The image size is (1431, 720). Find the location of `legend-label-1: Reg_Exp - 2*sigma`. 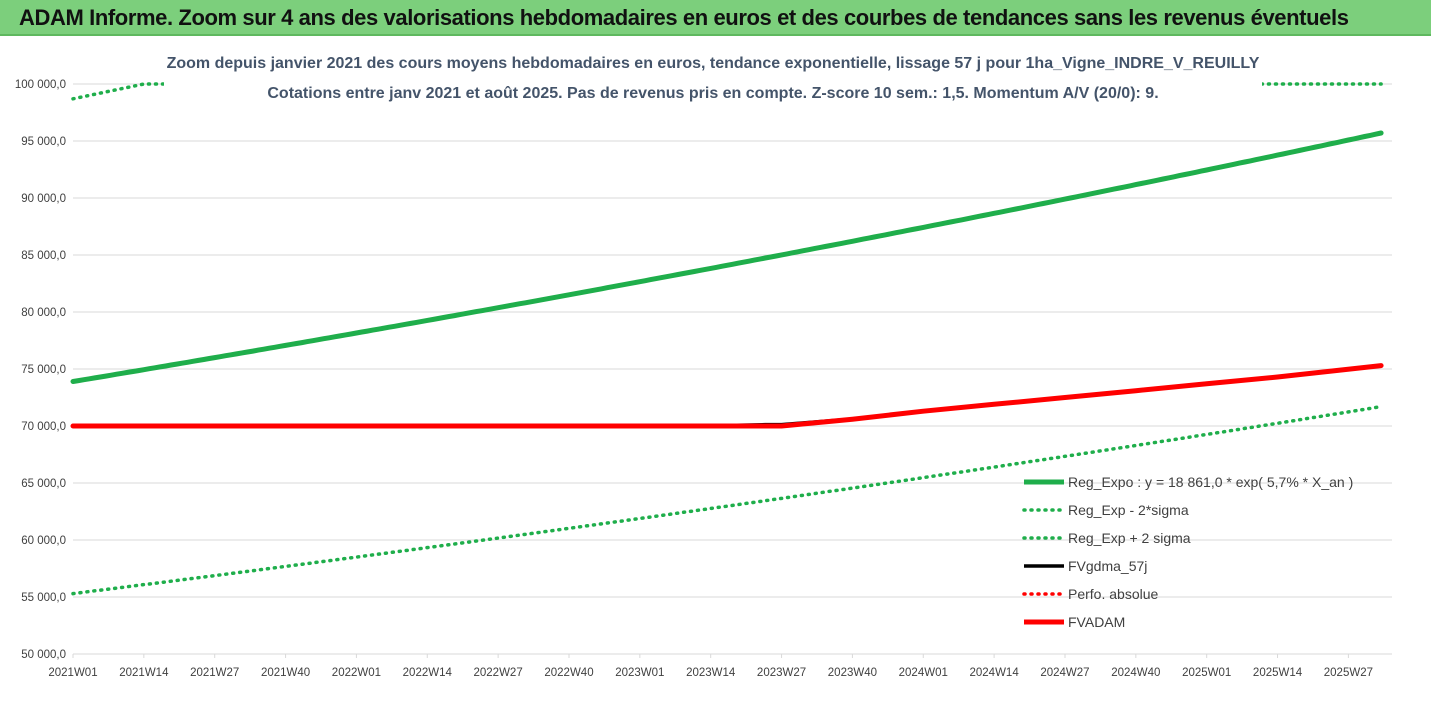

legend-label-1: Reg_Exp - 2*sigma is located at coordinates (1128, 510).